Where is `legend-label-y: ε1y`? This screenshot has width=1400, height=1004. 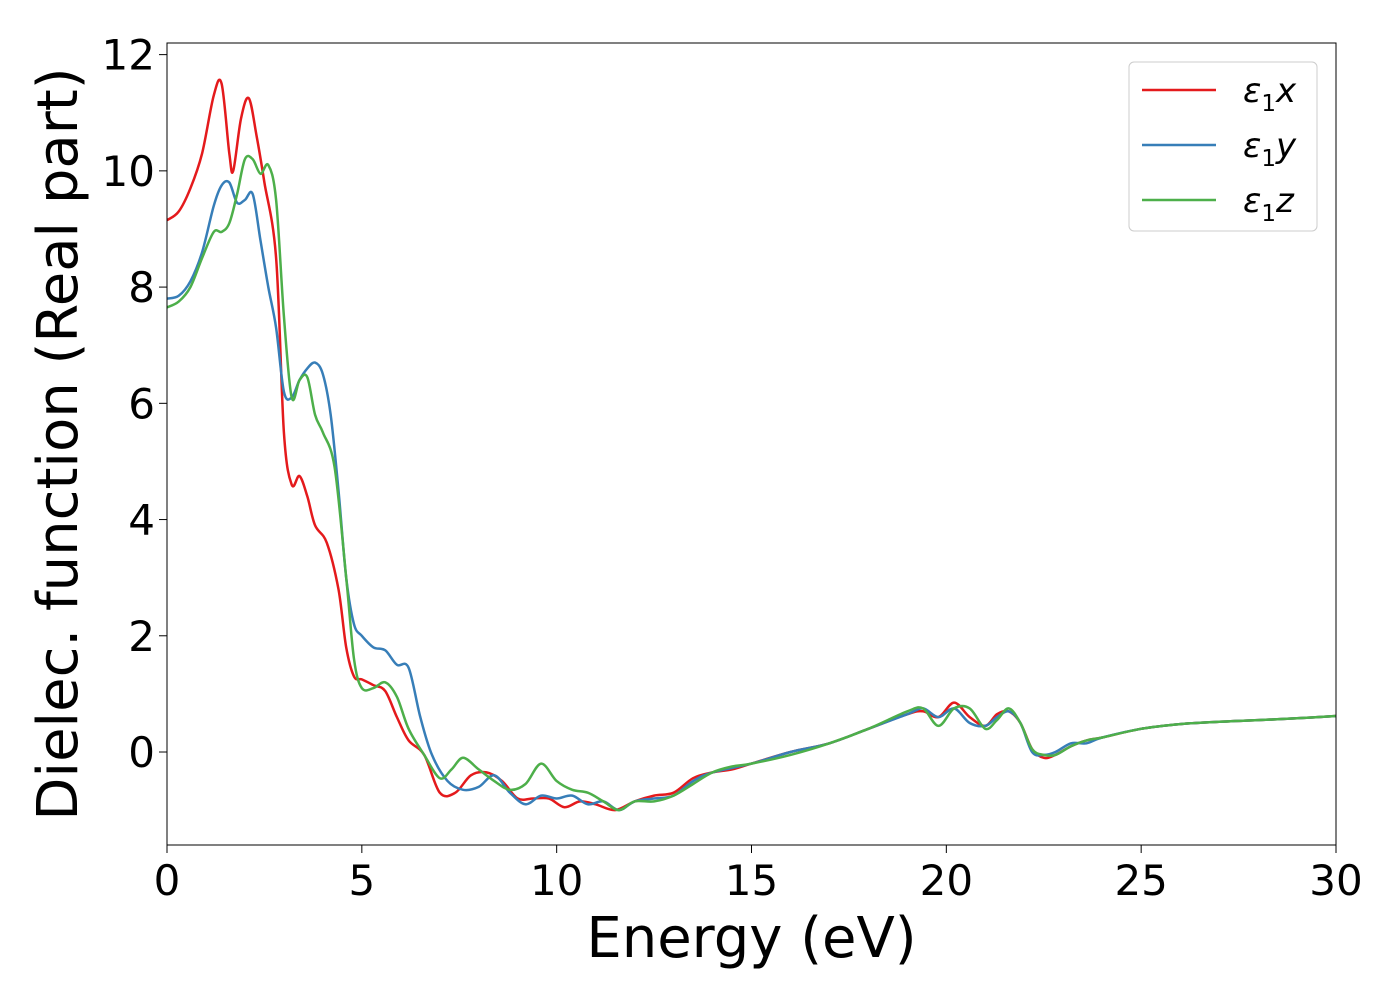
legend-label-y: ε1y is located at coordinates (1270, 149).